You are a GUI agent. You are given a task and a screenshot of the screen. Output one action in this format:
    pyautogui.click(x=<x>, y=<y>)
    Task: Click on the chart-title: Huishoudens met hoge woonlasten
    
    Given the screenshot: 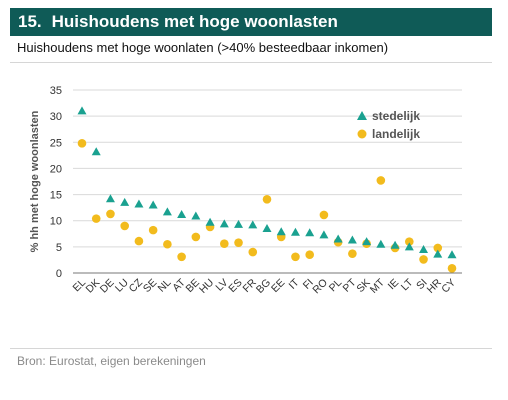 What is the action you would take?
    pyautogui.click(x=194, y=21)
    